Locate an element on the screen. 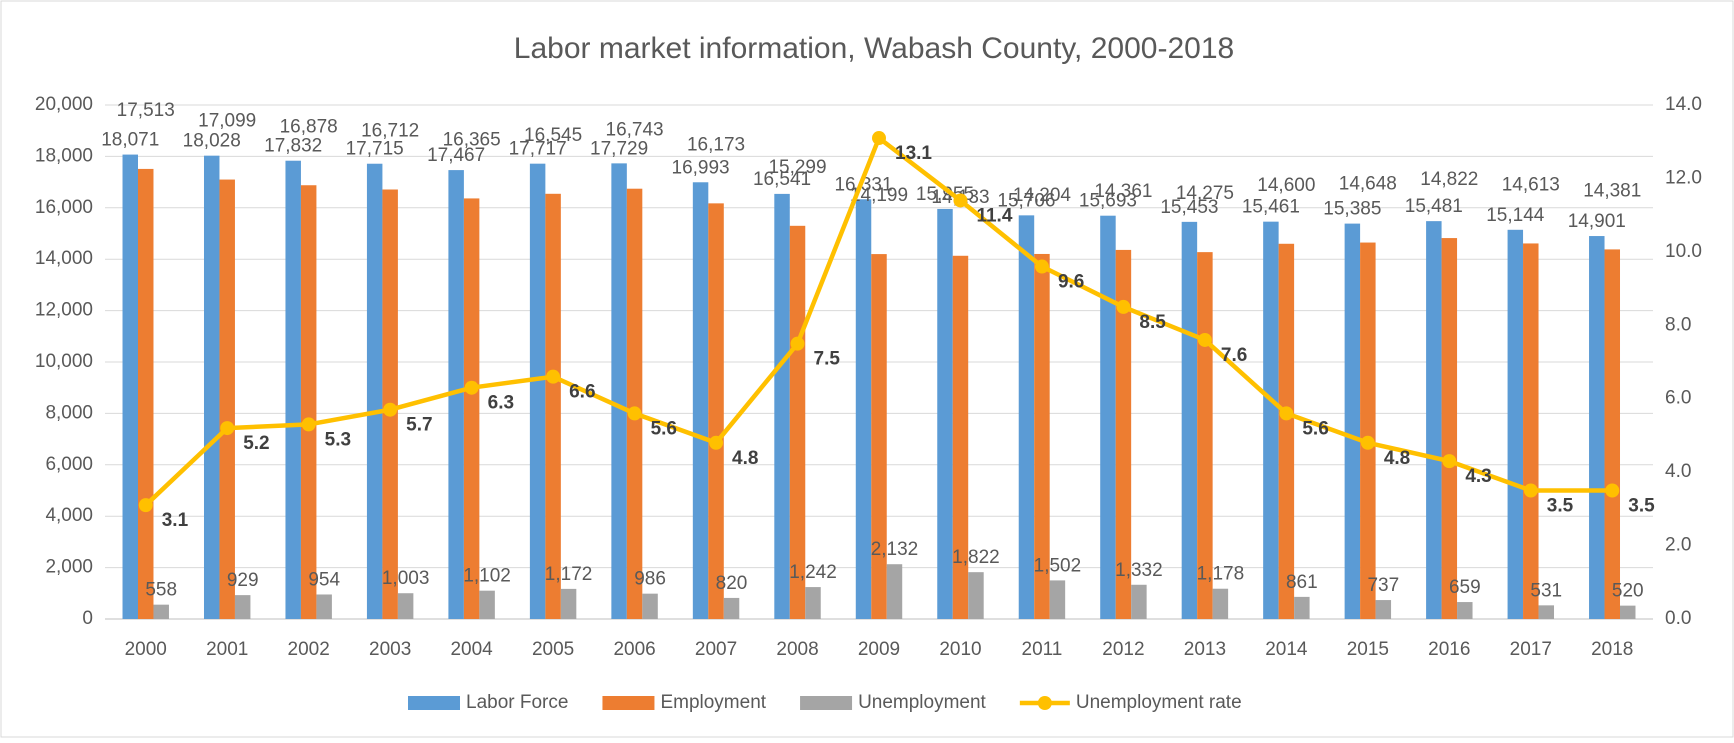 The image size is (1734, 743). data-label: 9.6 is located at coordinates (1071, 282).